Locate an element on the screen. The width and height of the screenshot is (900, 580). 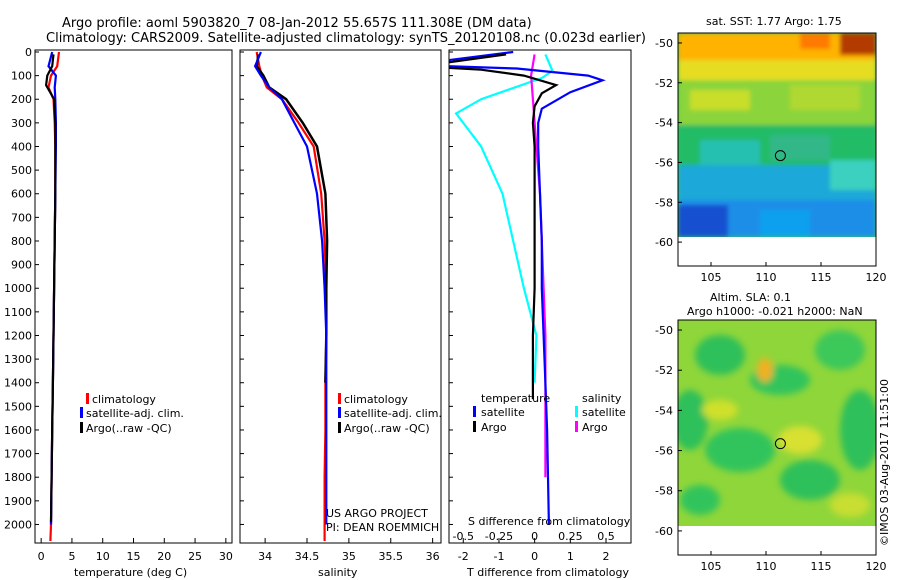
depth-tick-label: 800 is located at coordinates (21, 241).